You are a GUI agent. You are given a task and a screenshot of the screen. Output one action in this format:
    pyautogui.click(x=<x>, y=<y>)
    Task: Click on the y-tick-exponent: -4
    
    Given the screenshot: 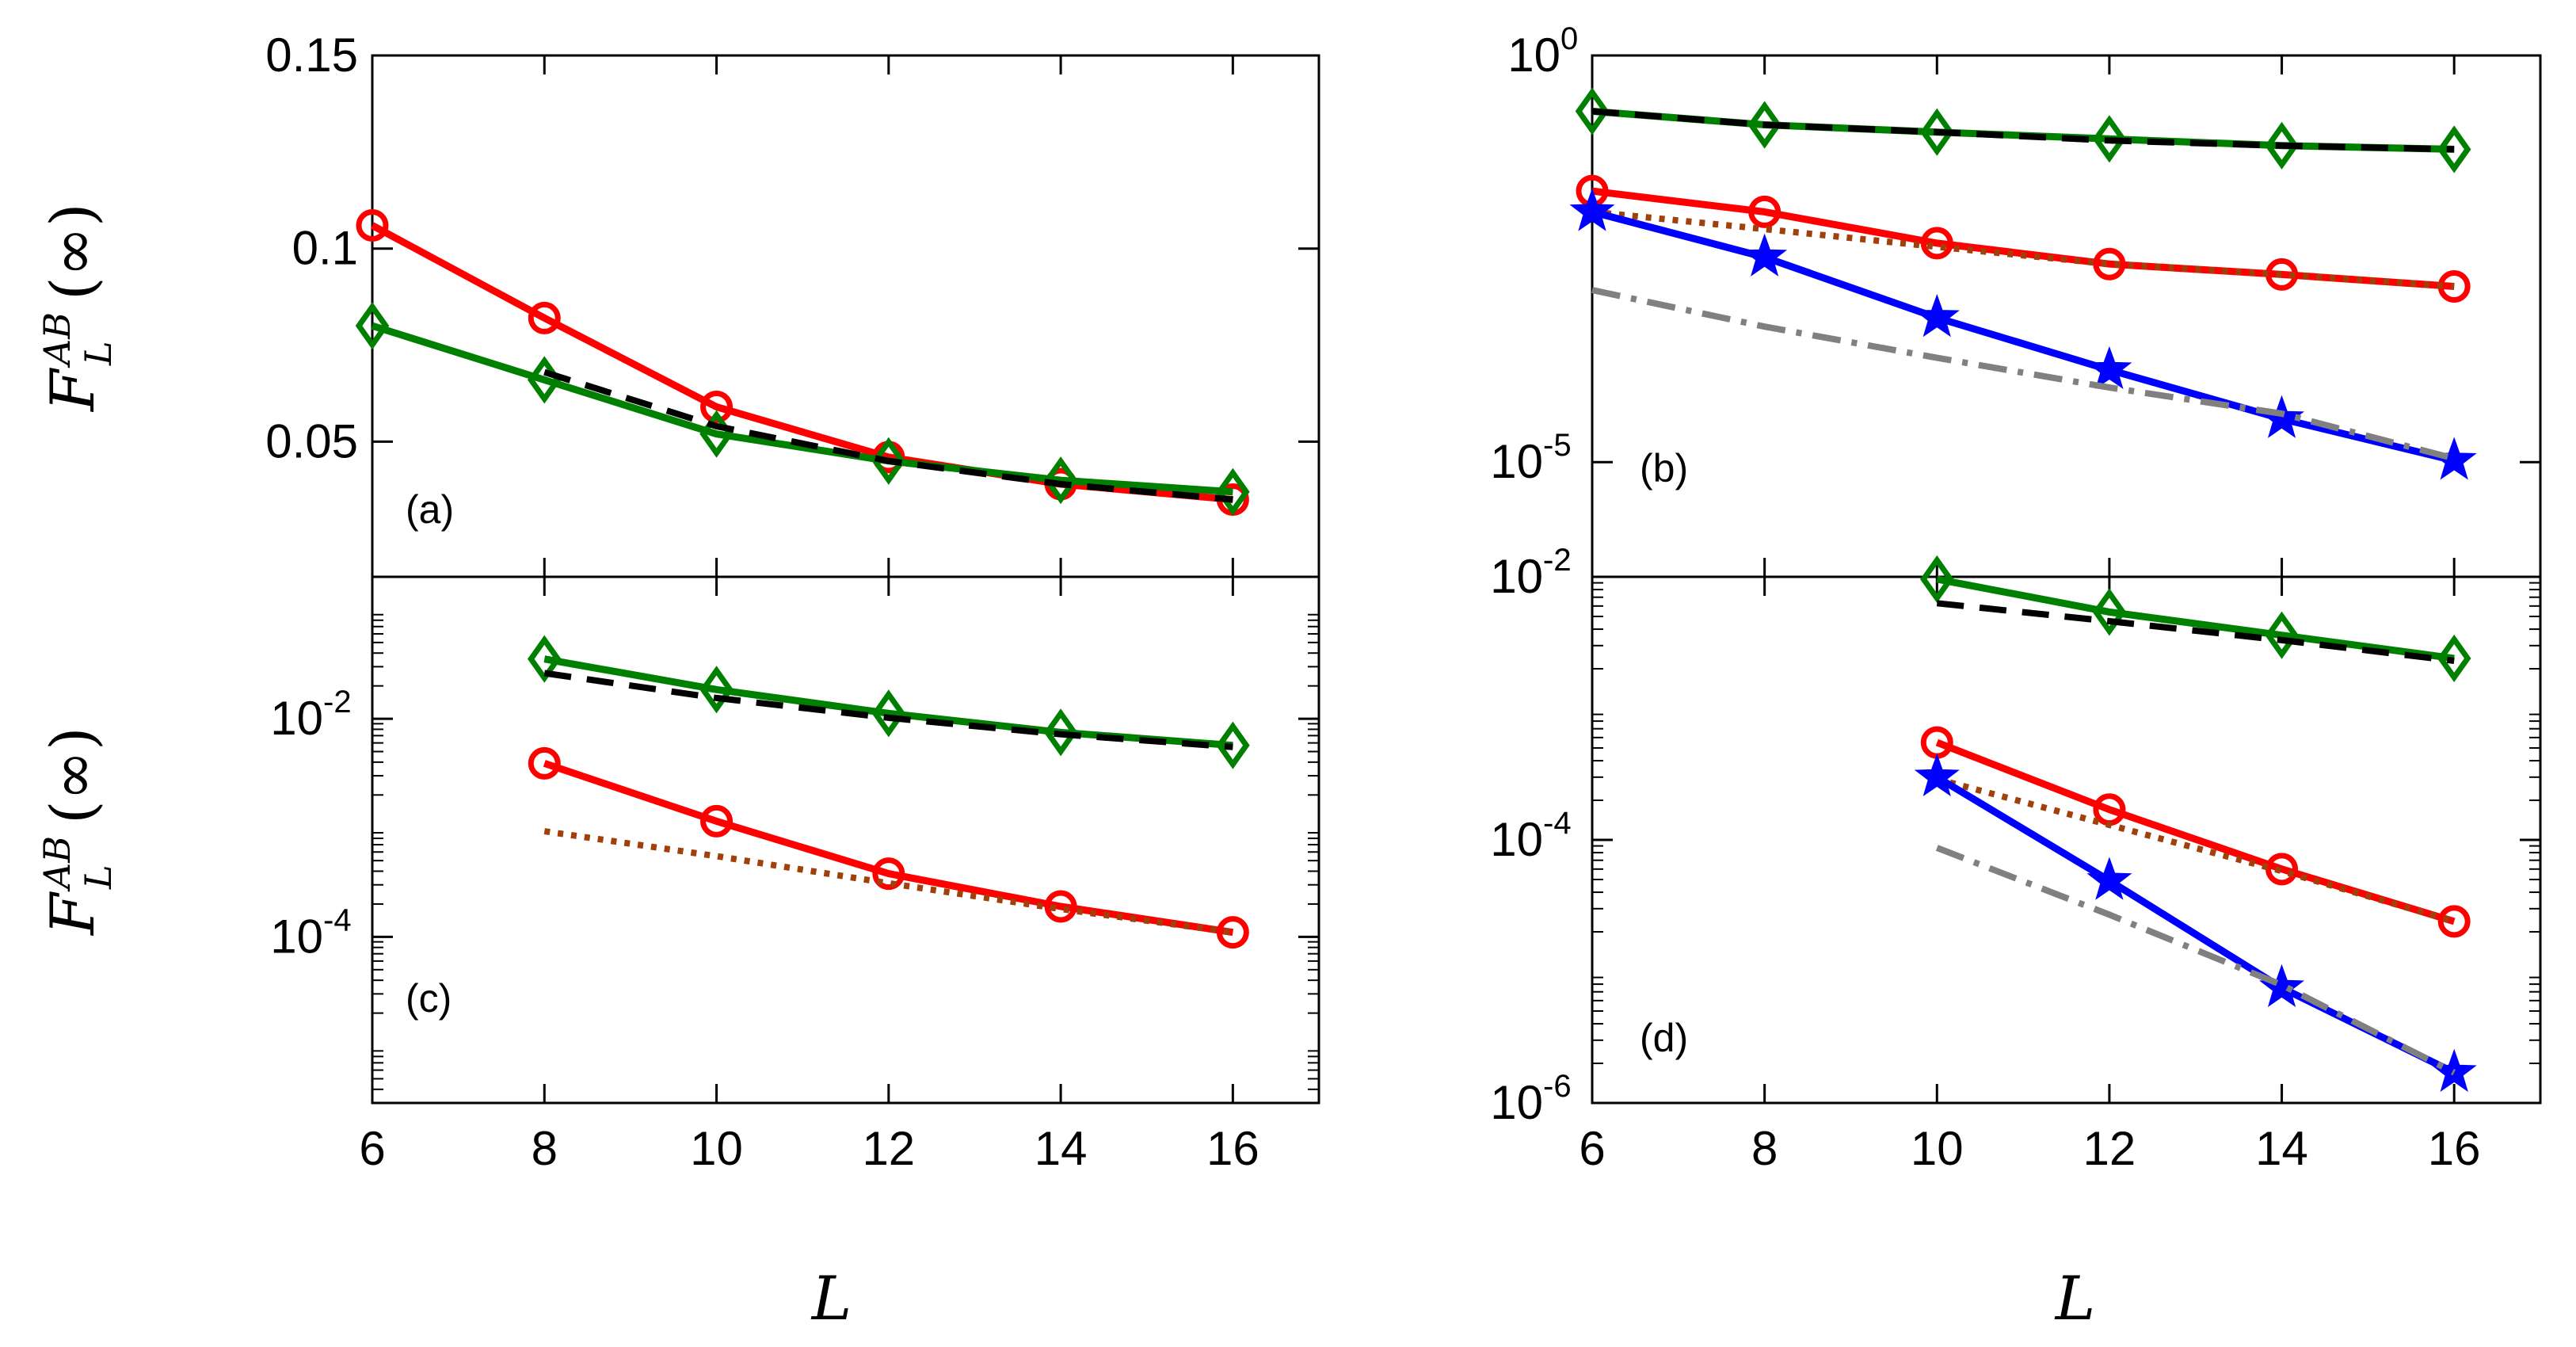 What is the action you would take?
    pyautogui.click(x=337, y=920)
    